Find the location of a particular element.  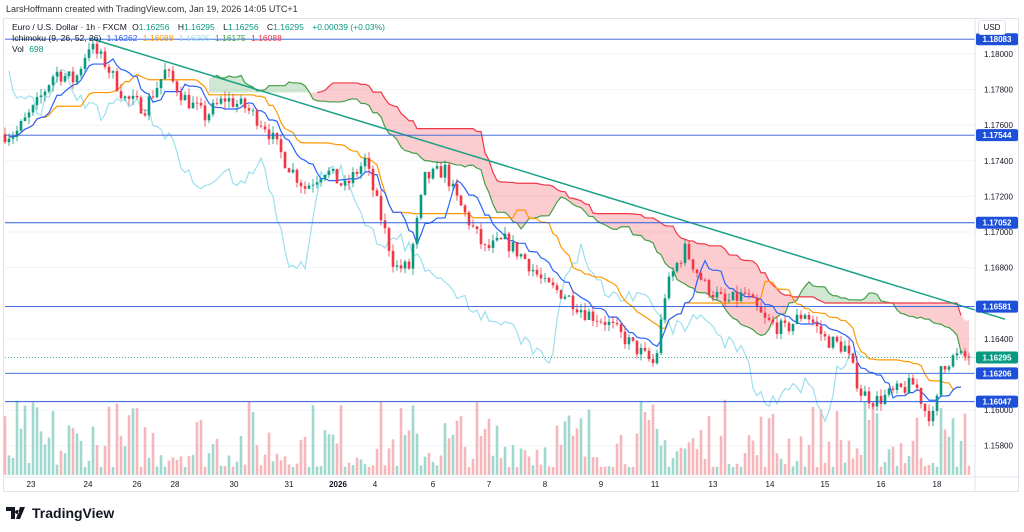

horizontal-level-label: 1.18083 is located at coordinates (997, 39).